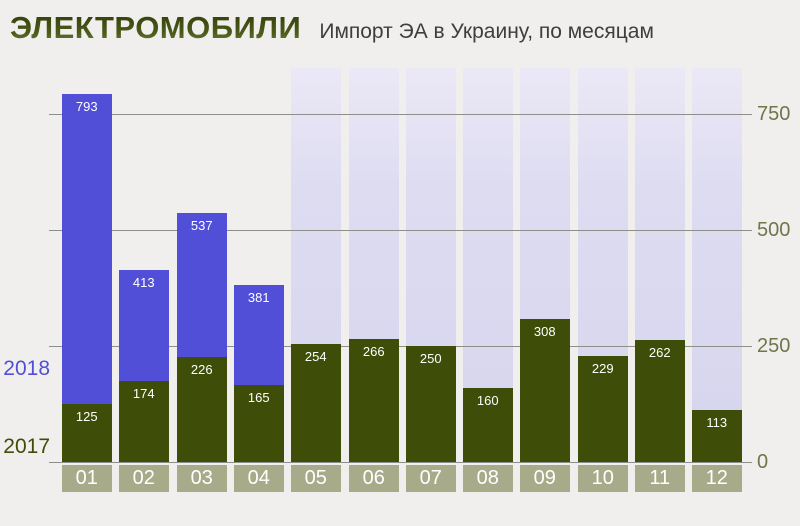 This screenshot has width=800, height=526. Describe the element at coordinates (373, 351) in the screenshot. I see `value-label-2017-06: 266` at that location.